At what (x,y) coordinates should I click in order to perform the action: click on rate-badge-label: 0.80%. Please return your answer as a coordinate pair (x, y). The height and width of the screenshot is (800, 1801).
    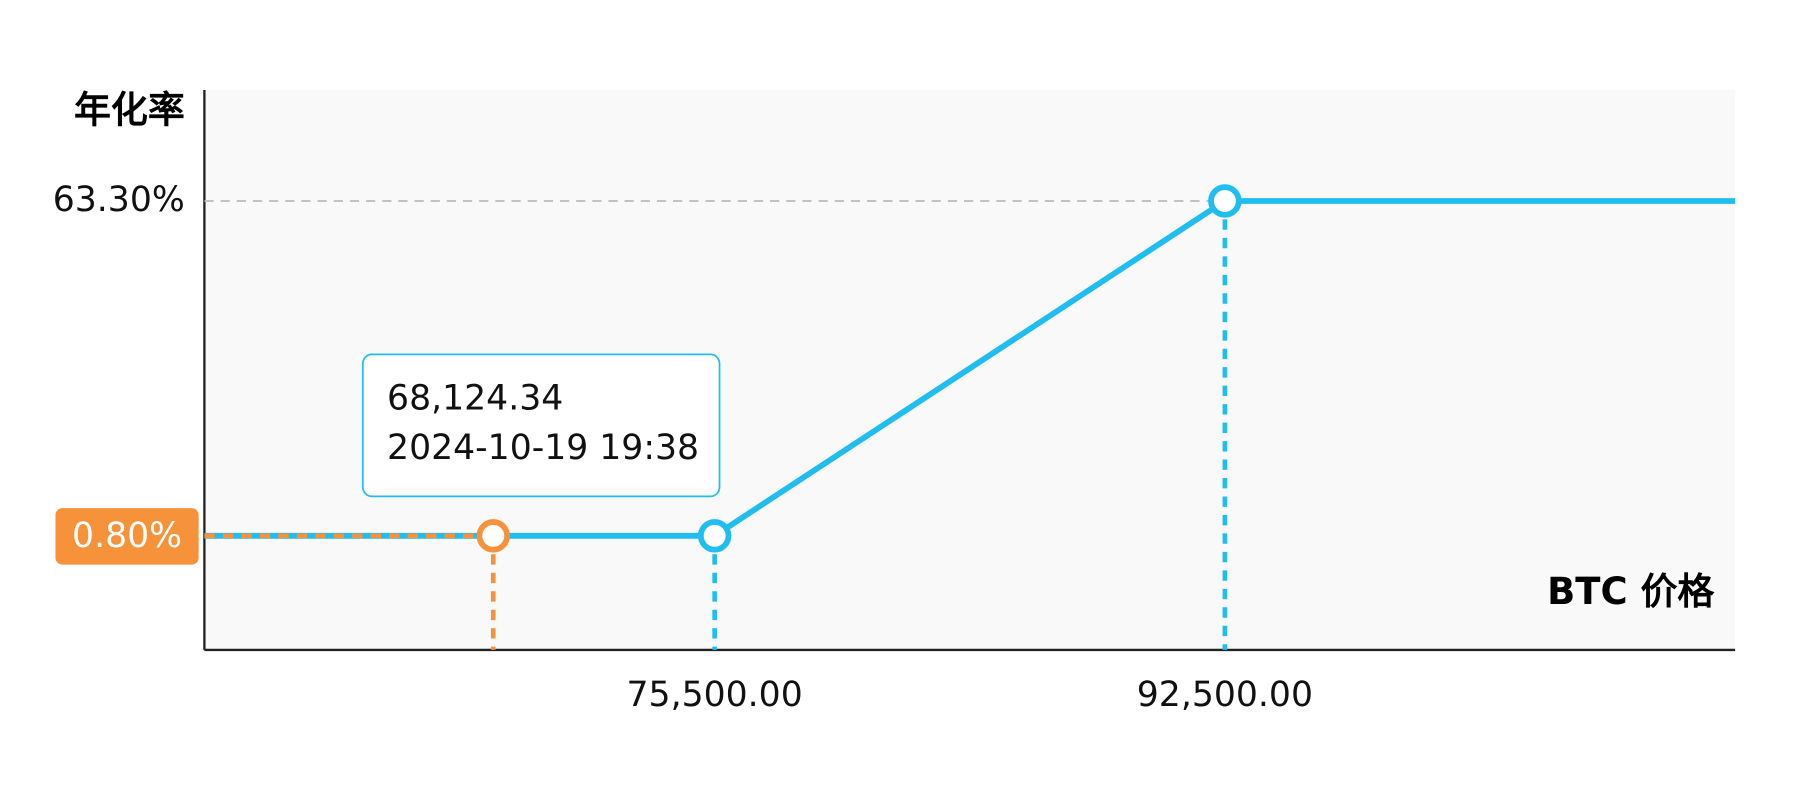
    Looking at the image, I should click on (127, 536).